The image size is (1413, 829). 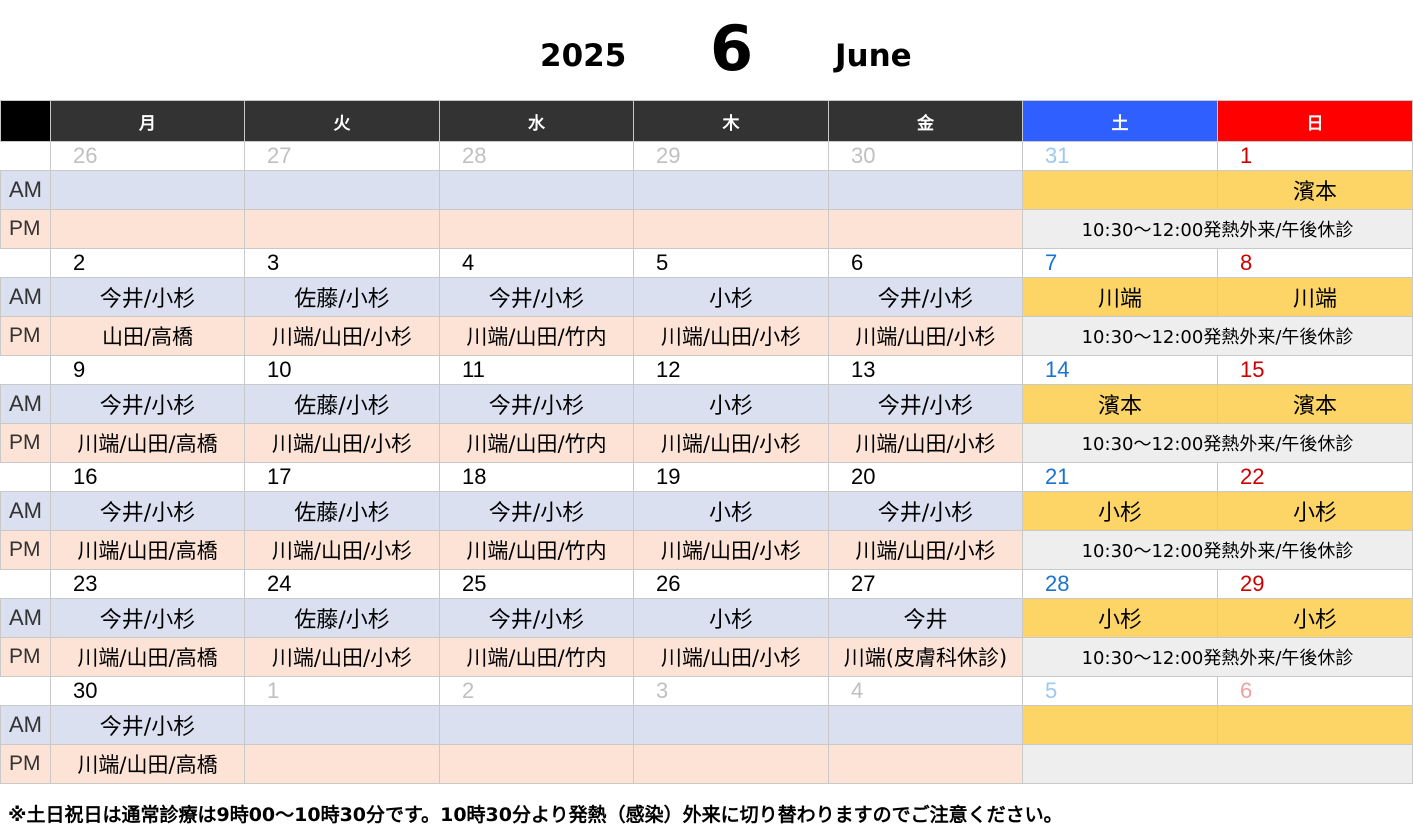 I want to click on am-row: AM 今井/小杉, so click(x=706, y=725).